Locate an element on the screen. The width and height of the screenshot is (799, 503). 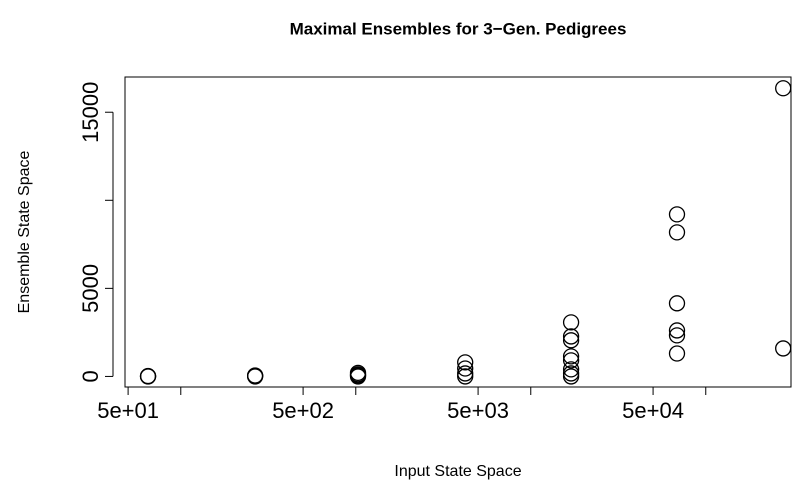
y-axis-label: Ensemble State Space is located at coordinates (24, 232).